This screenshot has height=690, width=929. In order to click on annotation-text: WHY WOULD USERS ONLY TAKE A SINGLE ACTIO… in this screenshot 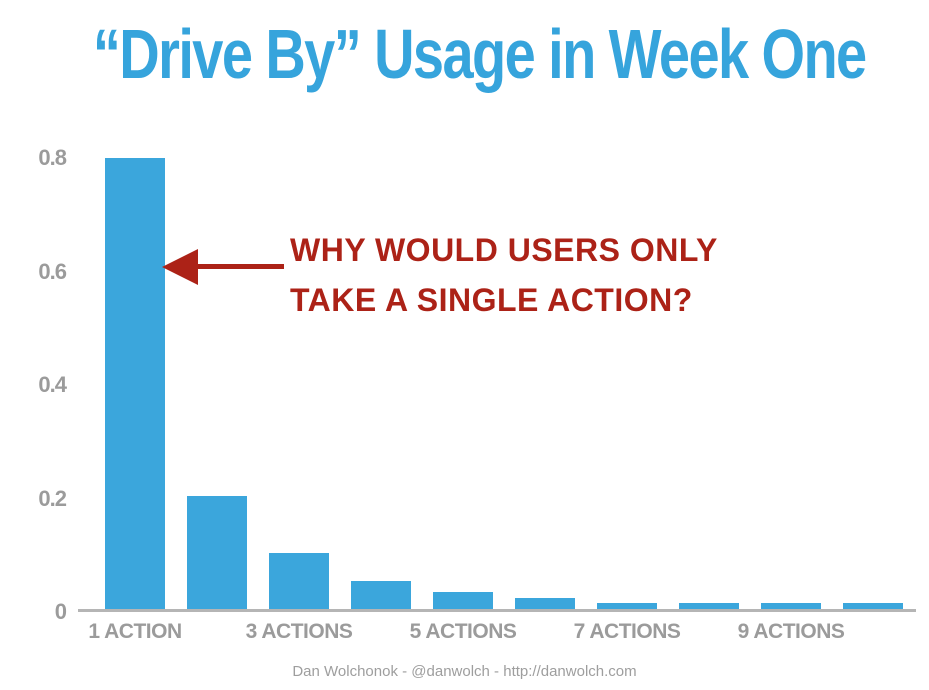, I will do `click(504, 275)`.